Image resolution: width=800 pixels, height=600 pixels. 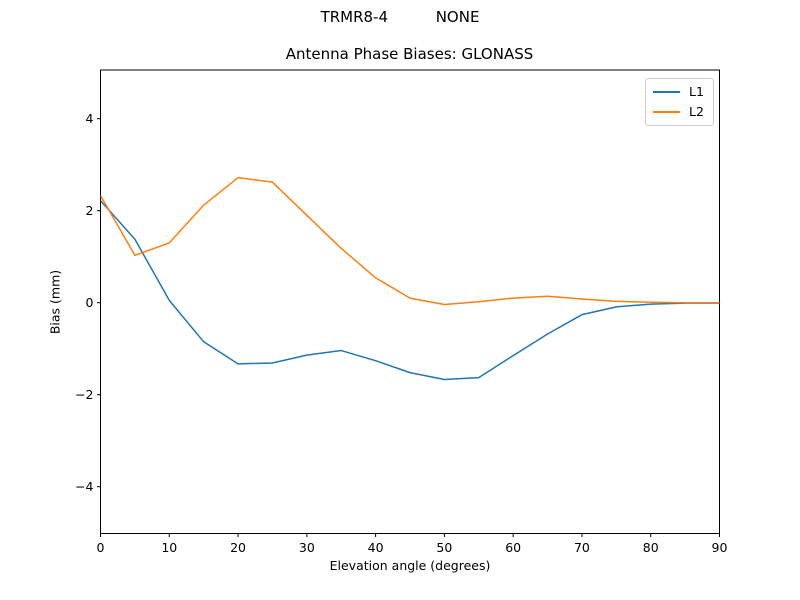 I want to click on x-tick-label: 40, so click(x=376, y=547).